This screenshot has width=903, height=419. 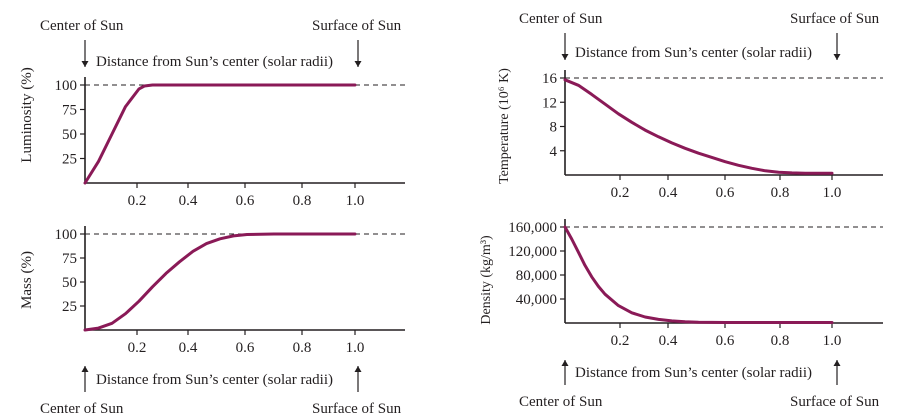 What do you see at coordinates (554, 152) in the screenshot?
I see `y-tick-label: 4` at bounding box center [554, 152].